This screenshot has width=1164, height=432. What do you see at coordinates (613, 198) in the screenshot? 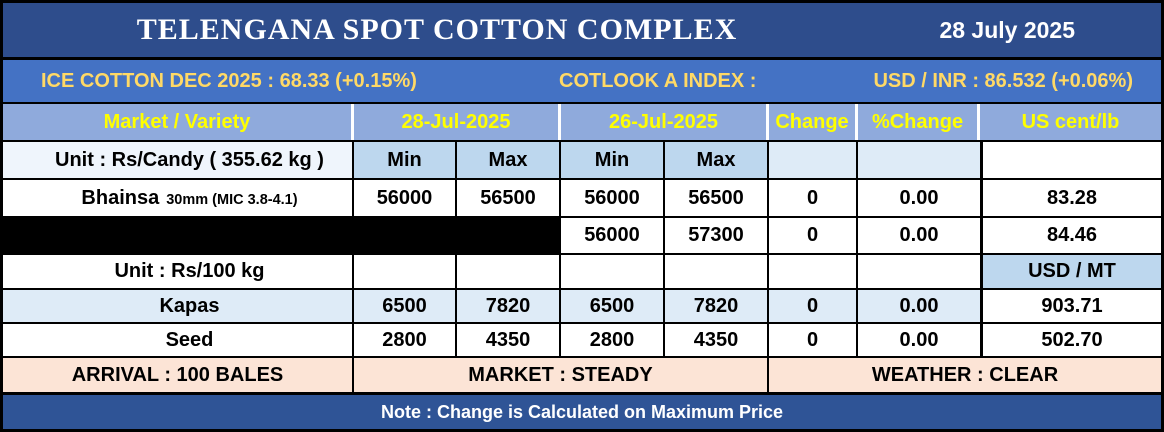
I see `bhainsa-prev-min: 56000` at bounding box center [613, 198].